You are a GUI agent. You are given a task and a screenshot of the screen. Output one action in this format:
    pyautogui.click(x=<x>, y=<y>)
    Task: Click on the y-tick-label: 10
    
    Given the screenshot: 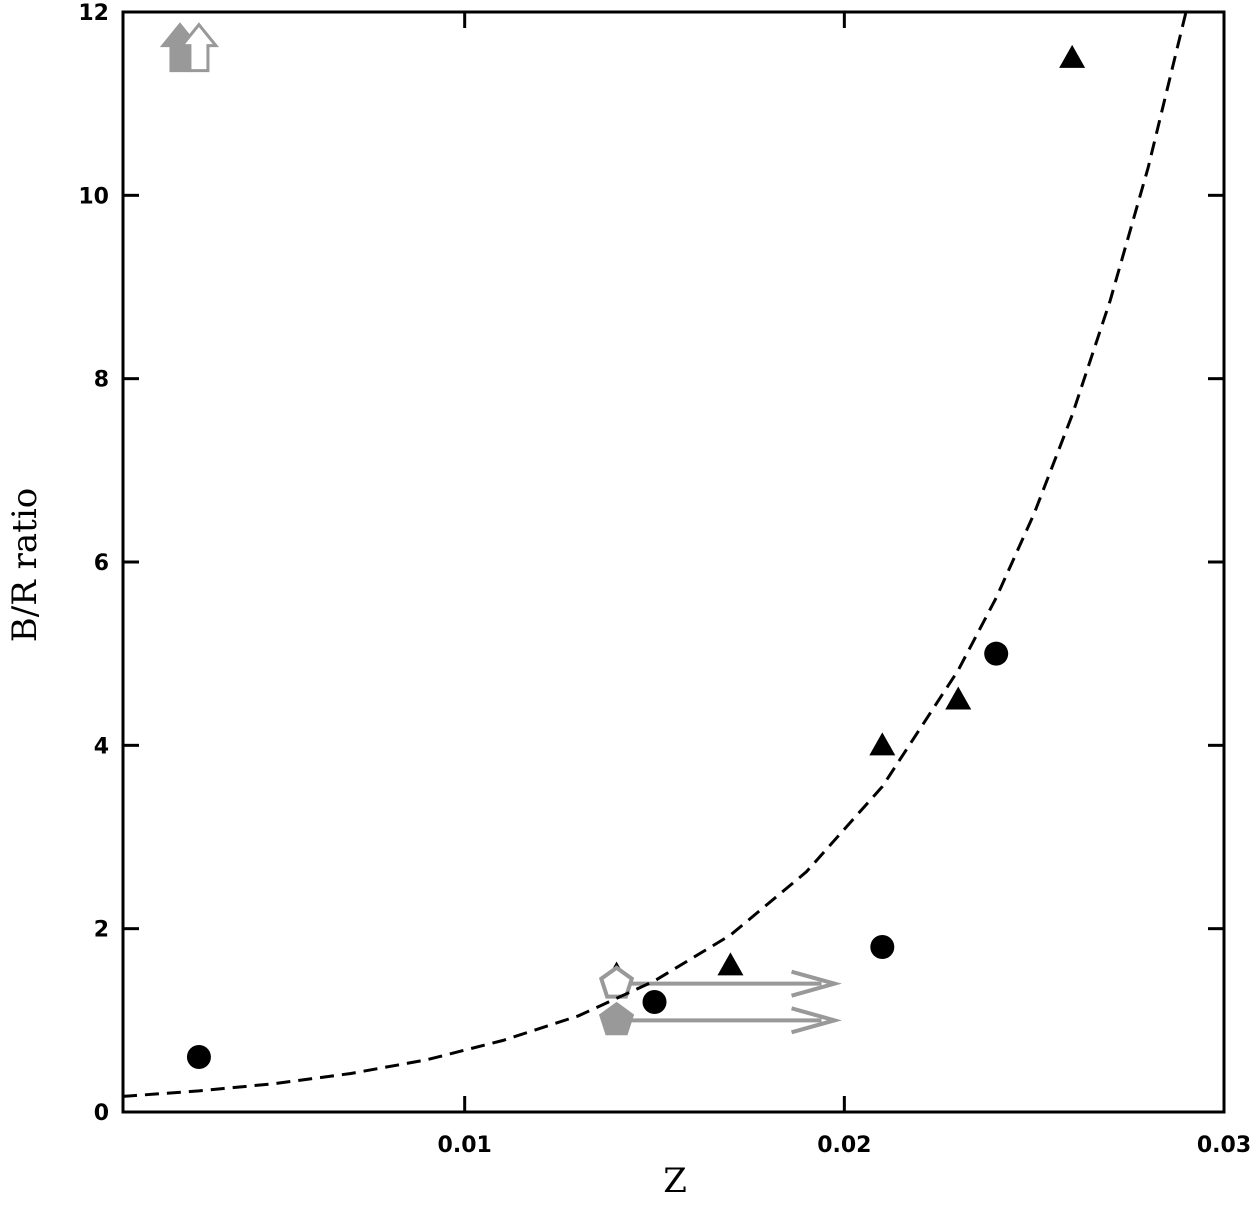 What is the action you would take?
    pyautogui.click(x=93, y=196)
    